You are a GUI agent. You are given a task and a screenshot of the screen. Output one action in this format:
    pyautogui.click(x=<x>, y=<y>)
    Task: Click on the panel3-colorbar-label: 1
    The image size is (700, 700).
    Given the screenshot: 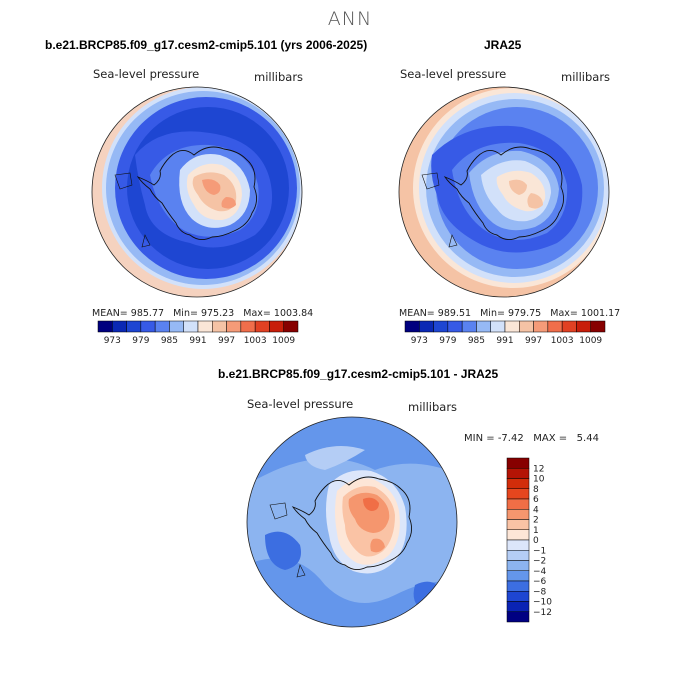 What is the action you would take?
    pyautogui.click(x=536, y=531)
    